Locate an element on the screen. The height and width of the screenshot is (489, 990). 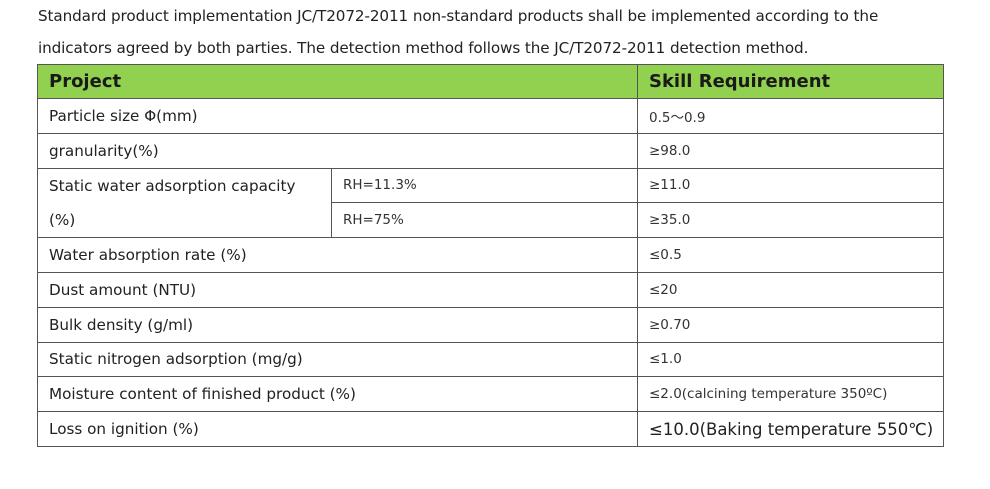
table-row: Dust amount (NTU) ≤20 is located at coordinates (490, 289).